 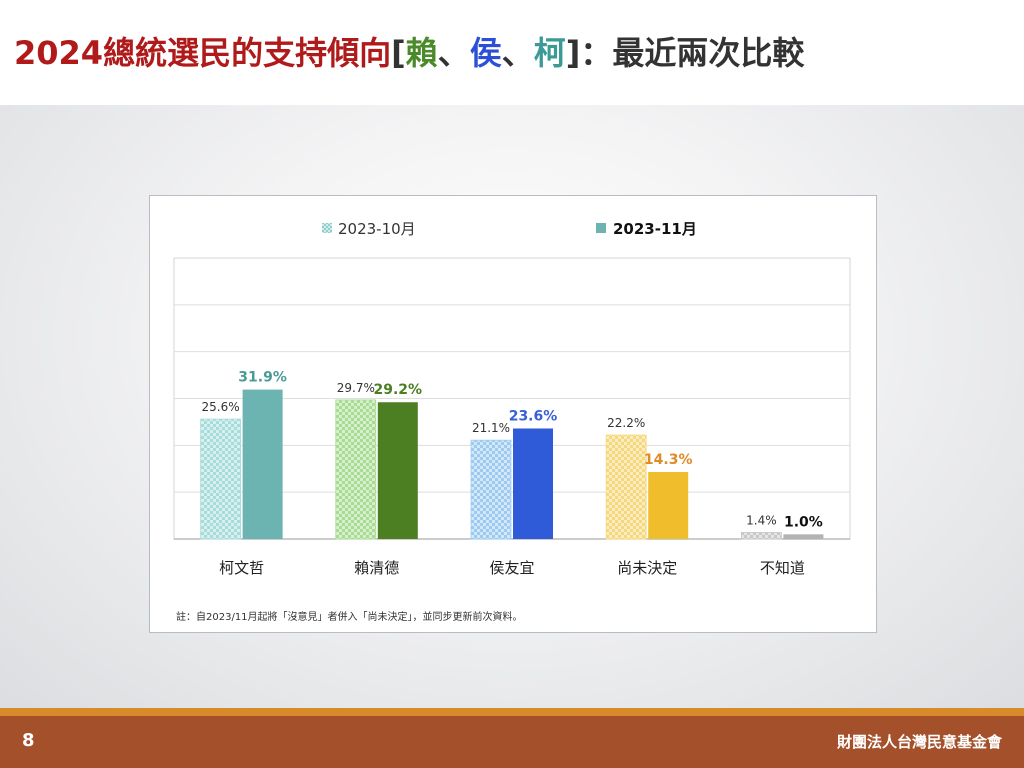 I want to click on category-label-1: 賴清德, so click(x=376, y=568).